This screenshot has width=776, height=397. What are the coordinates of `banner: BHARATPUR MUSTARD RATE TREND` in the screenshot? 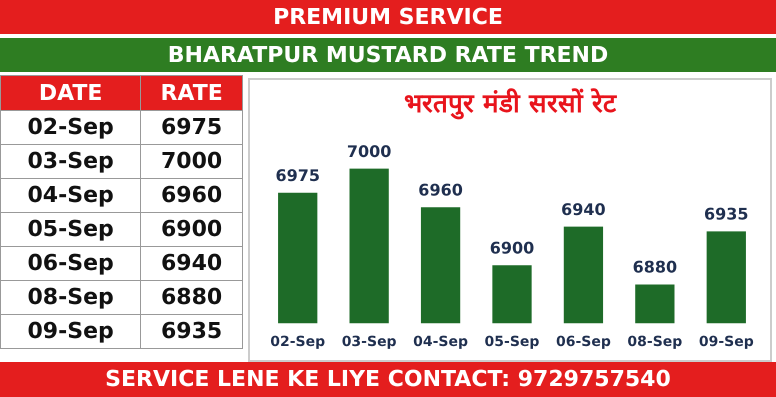 It's located at (388, 55).